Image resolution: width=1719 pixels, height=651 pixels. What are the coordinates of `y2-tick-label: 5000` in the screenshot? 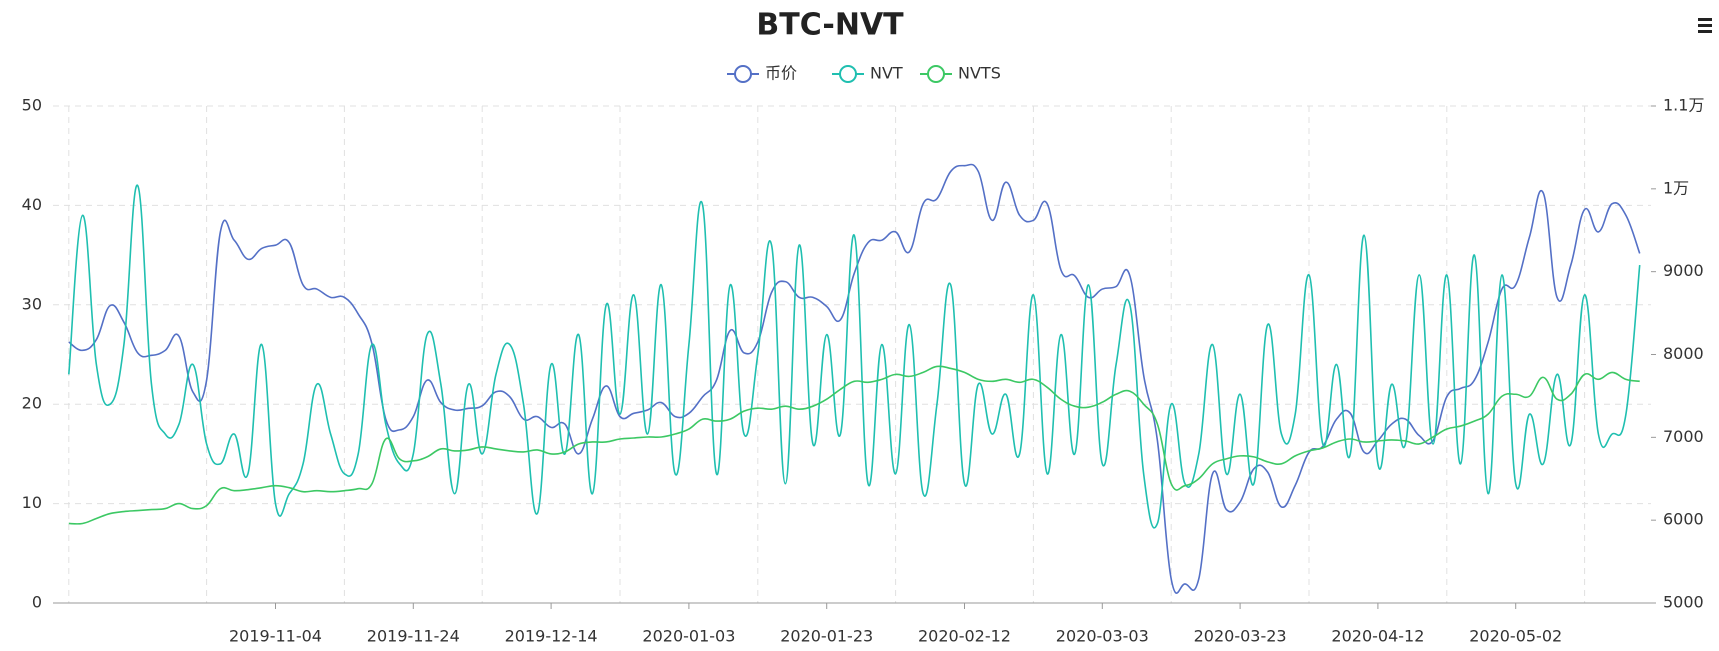 It's located at (1683, 602).